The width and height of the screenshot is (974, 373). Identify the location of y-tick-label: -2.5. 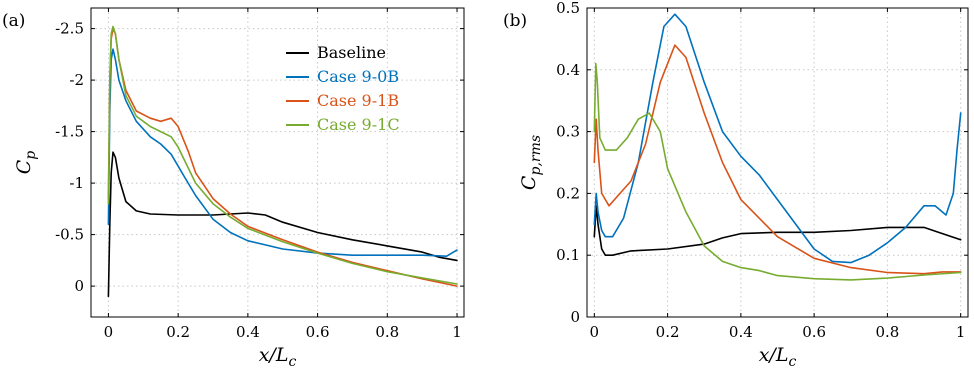
(69, 29).